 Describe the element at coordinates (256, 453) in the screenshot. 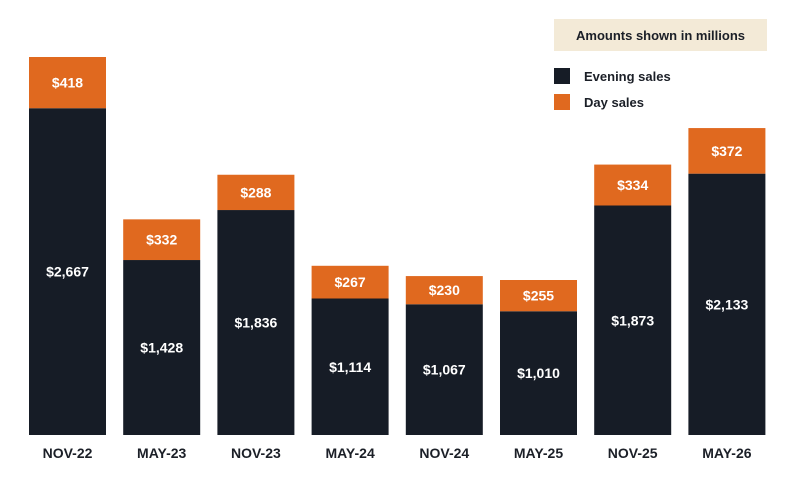

I see `x-tick-label-nov-23: NOV-23` at that location.